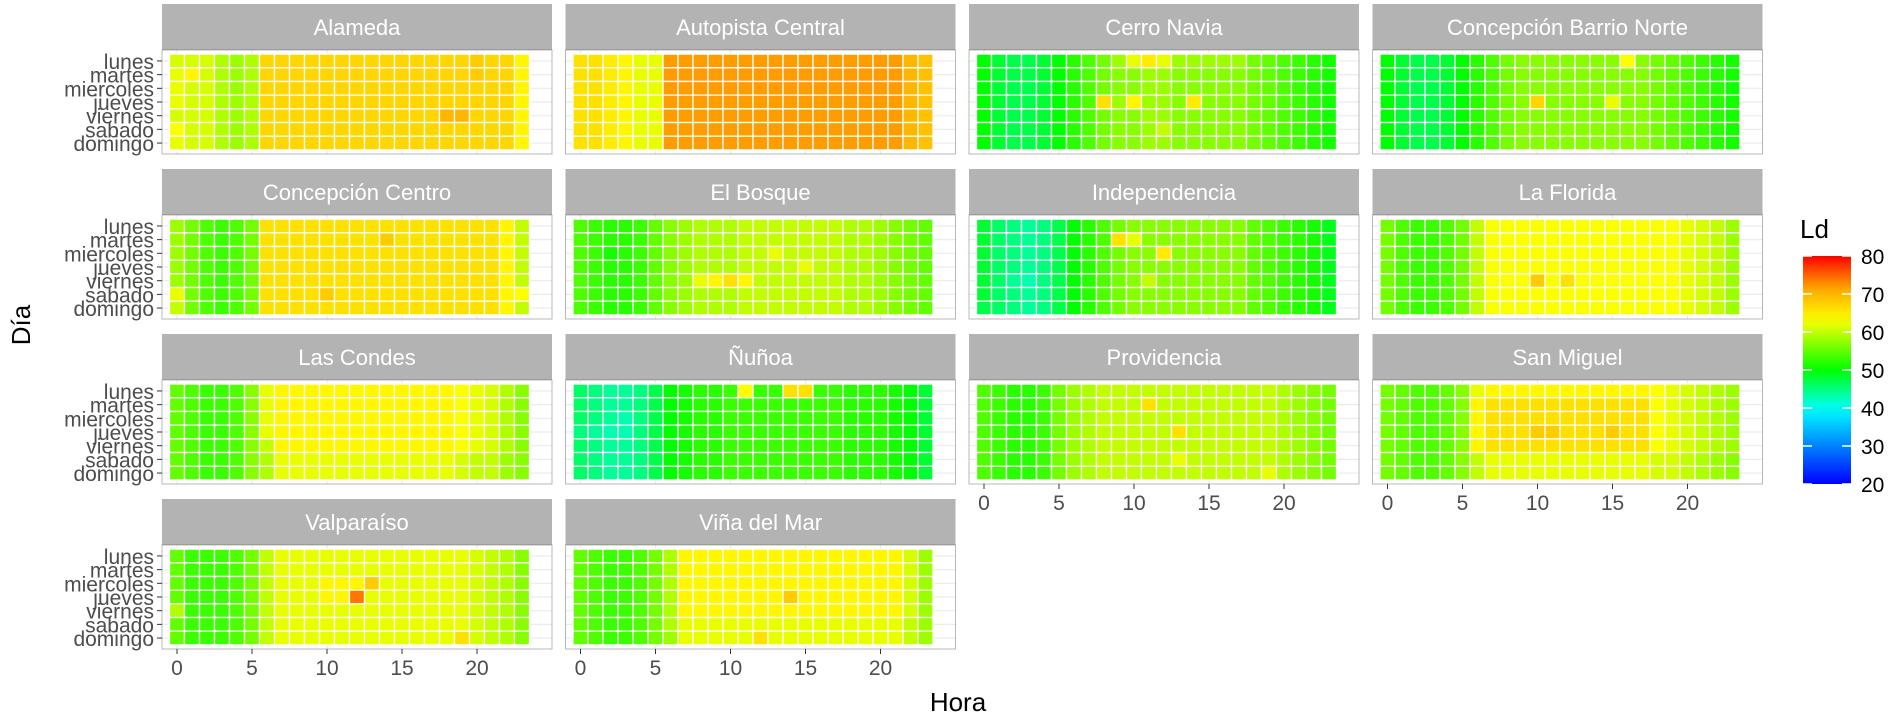 The image size is (1897, 718). What do you see at coordinates (910, 116) in the screenshot?
I see `heatmap-cell: 70` at bounding box center [910, 116].